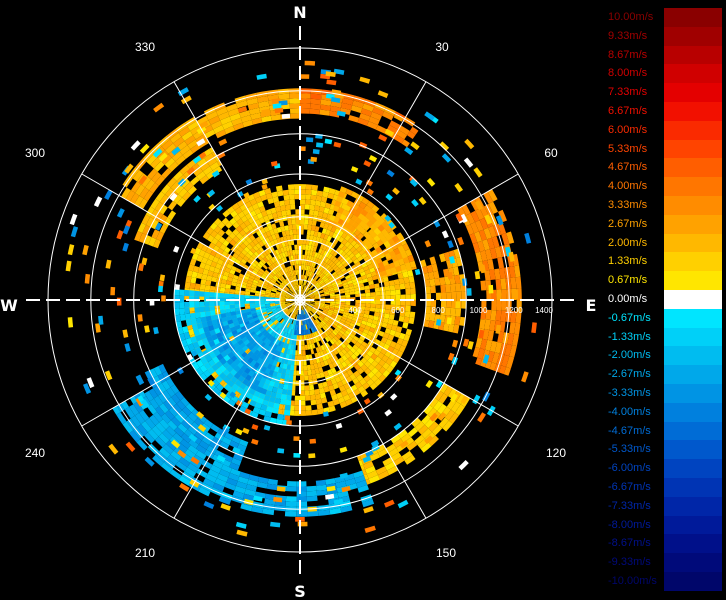 This screenshot has width=726, height=600. I want to click on colorbar-entry: 7.33m/s, so click(664, 92).